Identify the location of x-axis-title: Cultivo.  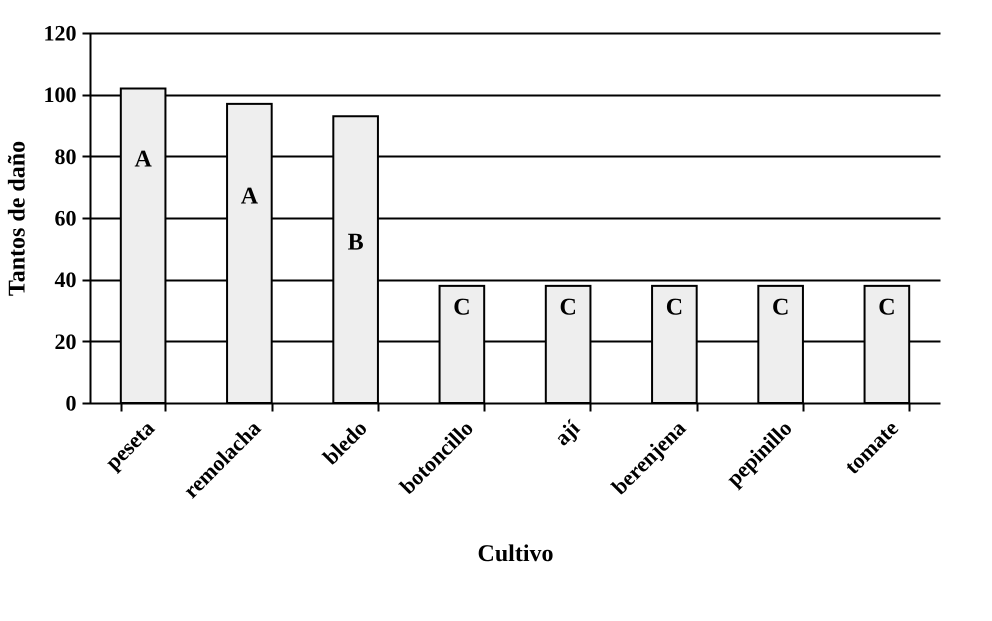
(515, 554).